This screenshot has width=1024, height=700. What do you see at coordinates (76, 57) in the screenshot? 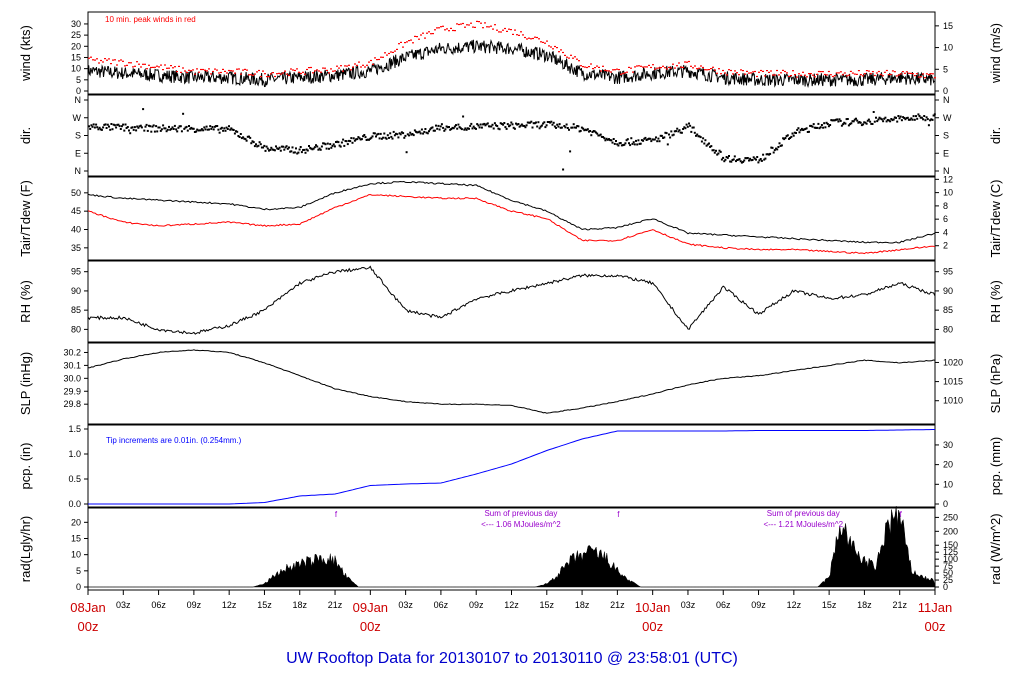
I see `wind-ytick-label: 15` at bounding box center [76, 57].